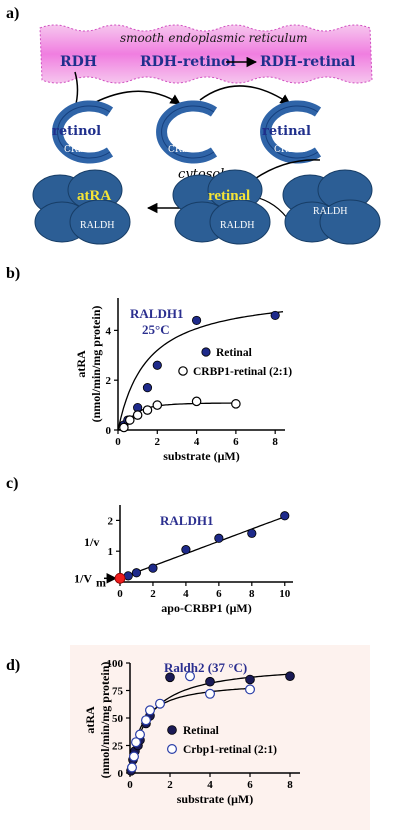 The height and width of the screenshot is (834, 400). I want to click on crbp-label-3: CRBP1, so click(290, 150).